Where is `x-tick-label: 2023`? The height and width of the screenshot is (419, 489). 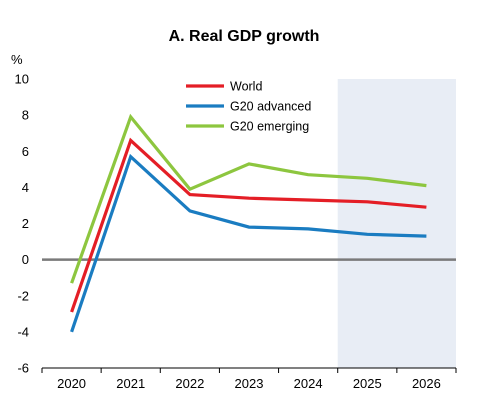
x-tick-label: 2023 is located at coordinates (249, 383).